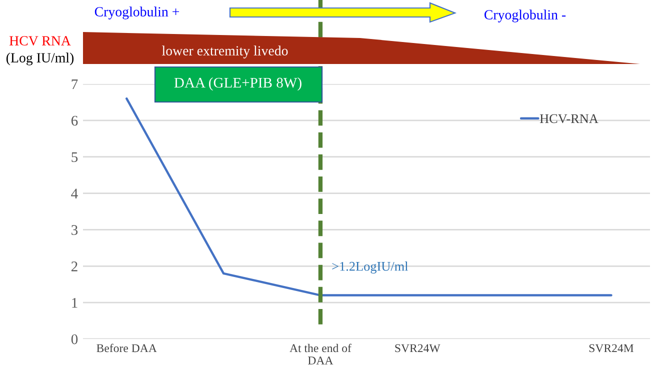  I want to click on text: Cryoglobulin -, so click(525, 16).